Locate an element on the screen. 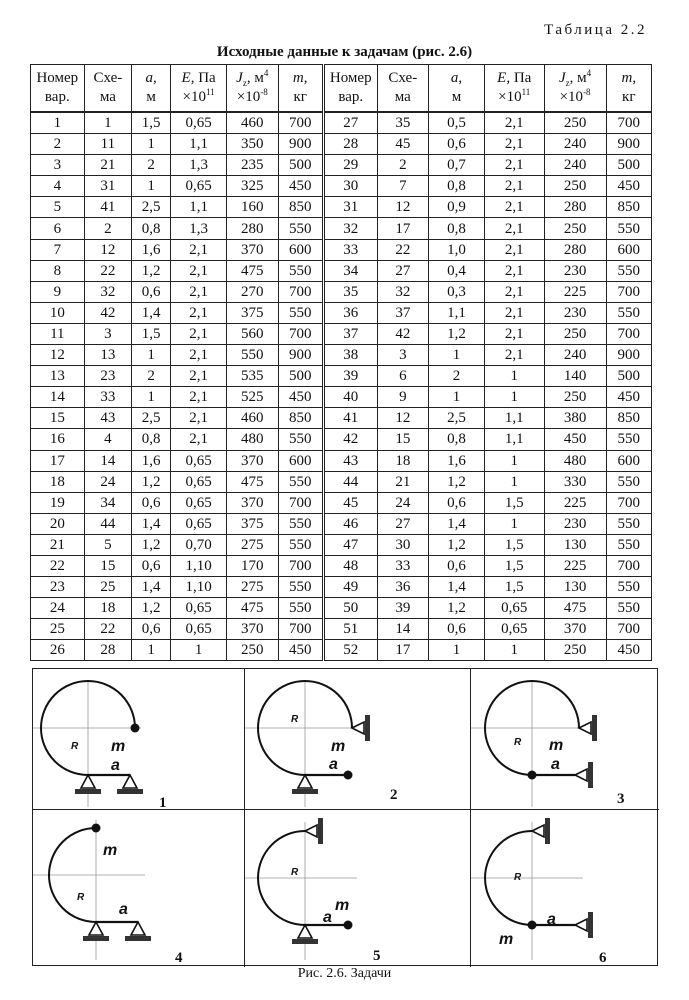  table-cell: 130 is located at coordinates (575, 544).